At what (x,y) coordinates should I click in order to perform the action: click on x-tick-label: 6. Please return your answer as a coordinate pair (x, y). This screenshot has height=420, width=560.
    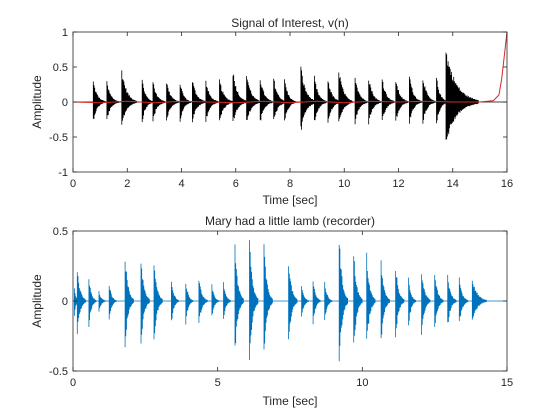
    Looking at the image, I should click on (236, 184).